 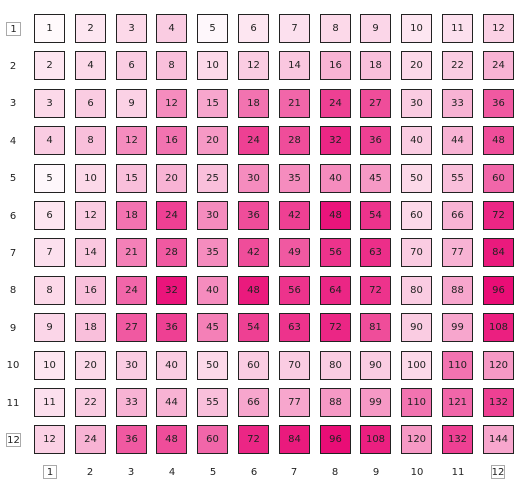 What do you see at coordinates (457, 103) in the screenshot?
I see `grid-cell: 33` at bounding box center [457, 103].